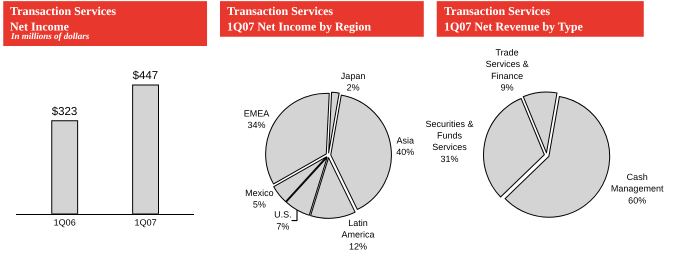 Image resolution: width=678 pixels, height=261 pixels. I want to click on slice-label: Asia, so click(405, 140).